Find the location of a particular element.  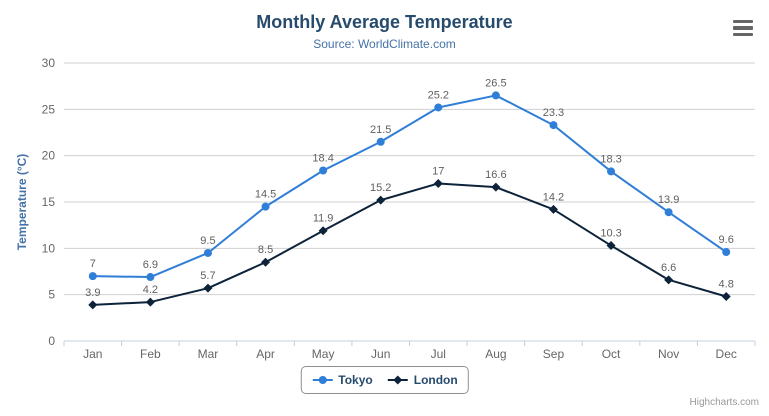

data-label: 5.7 is located at coordinates (207, 276).